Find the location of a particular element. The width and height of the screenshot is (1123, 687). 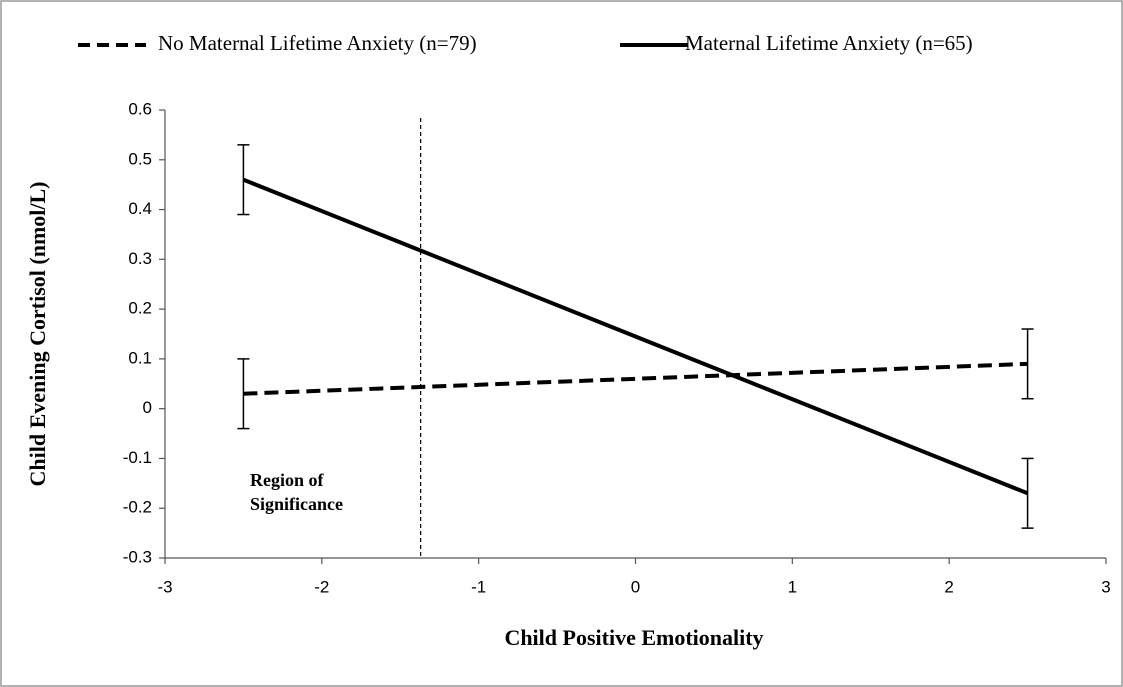

y-tick-label: 0.6 is located at coordinates (140, 108).